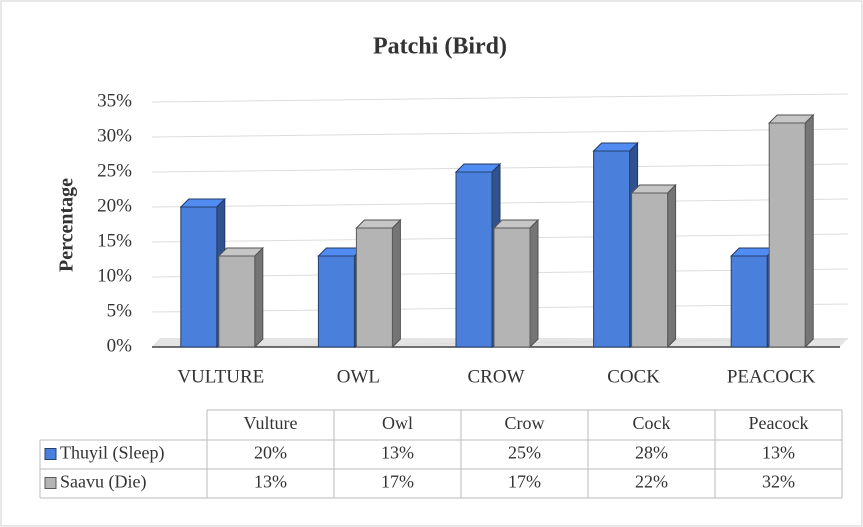 Image resolution: width=863 pixels, height=527 pixels. I want to click on table-value: 20%, so click(270, 453).